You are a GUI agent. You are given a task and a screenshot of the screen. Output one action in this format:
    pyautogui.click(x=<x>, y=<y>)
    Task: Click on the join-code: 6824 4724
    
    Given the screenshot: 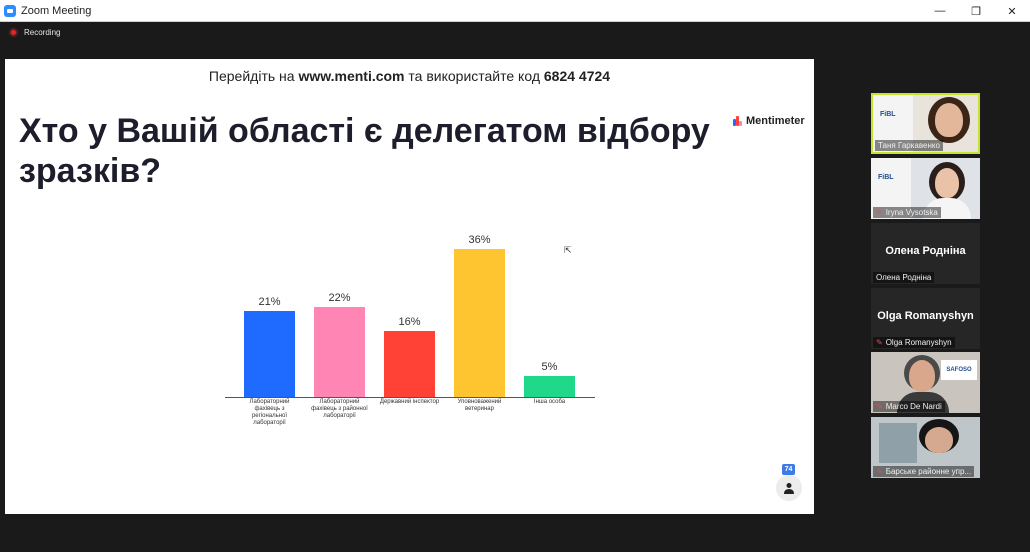 What is the action you would take?
    pyautogui.click(x=577, y=76)
    